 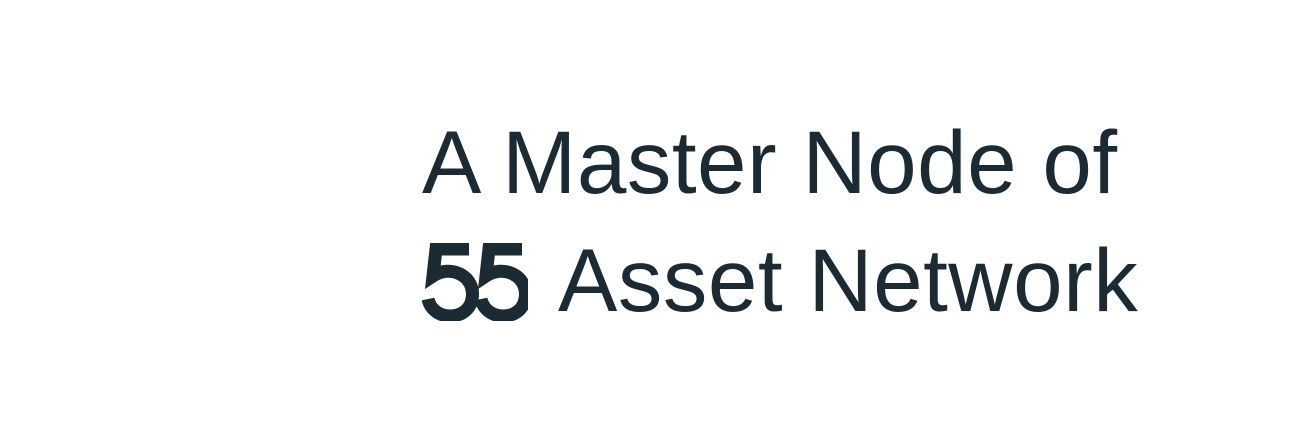 What do you see at coordinates (770, 162) in the screenshot?
I see `headline-line-1: A Master Node of` at bounding box center [770, 162].